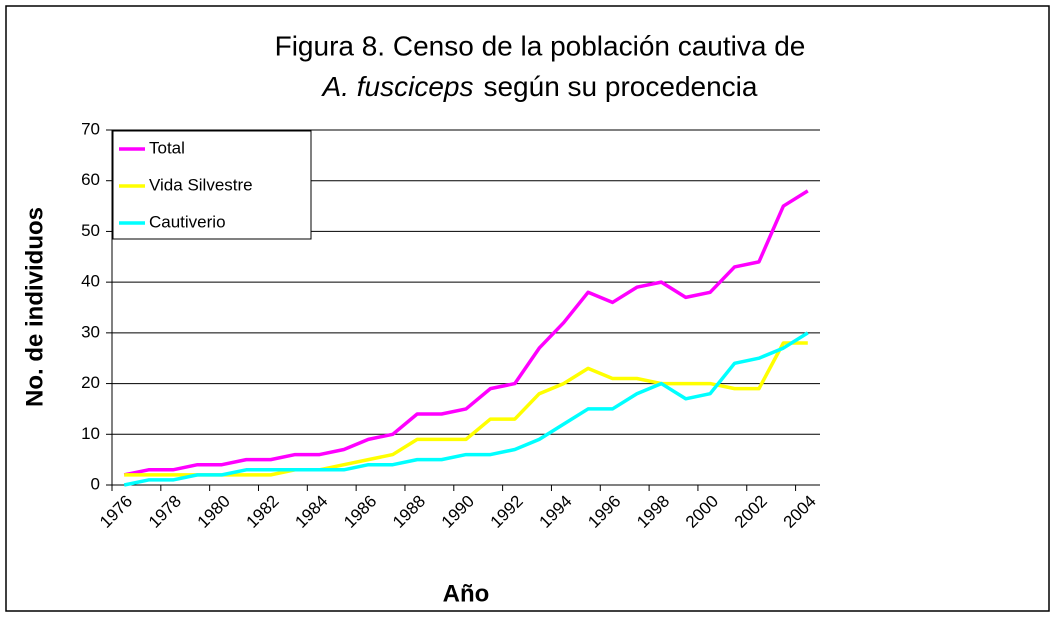 The image size is (1056, 618). I want to click on legend-label: Cautiverio, so click(187, 221).